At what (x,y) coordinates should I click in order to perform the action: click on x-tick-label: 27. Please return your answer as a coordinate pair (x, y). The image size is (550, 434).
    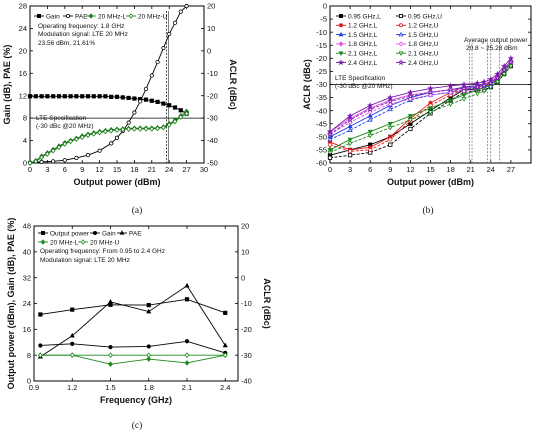
    Looking at the image, I should click on (186, 169).